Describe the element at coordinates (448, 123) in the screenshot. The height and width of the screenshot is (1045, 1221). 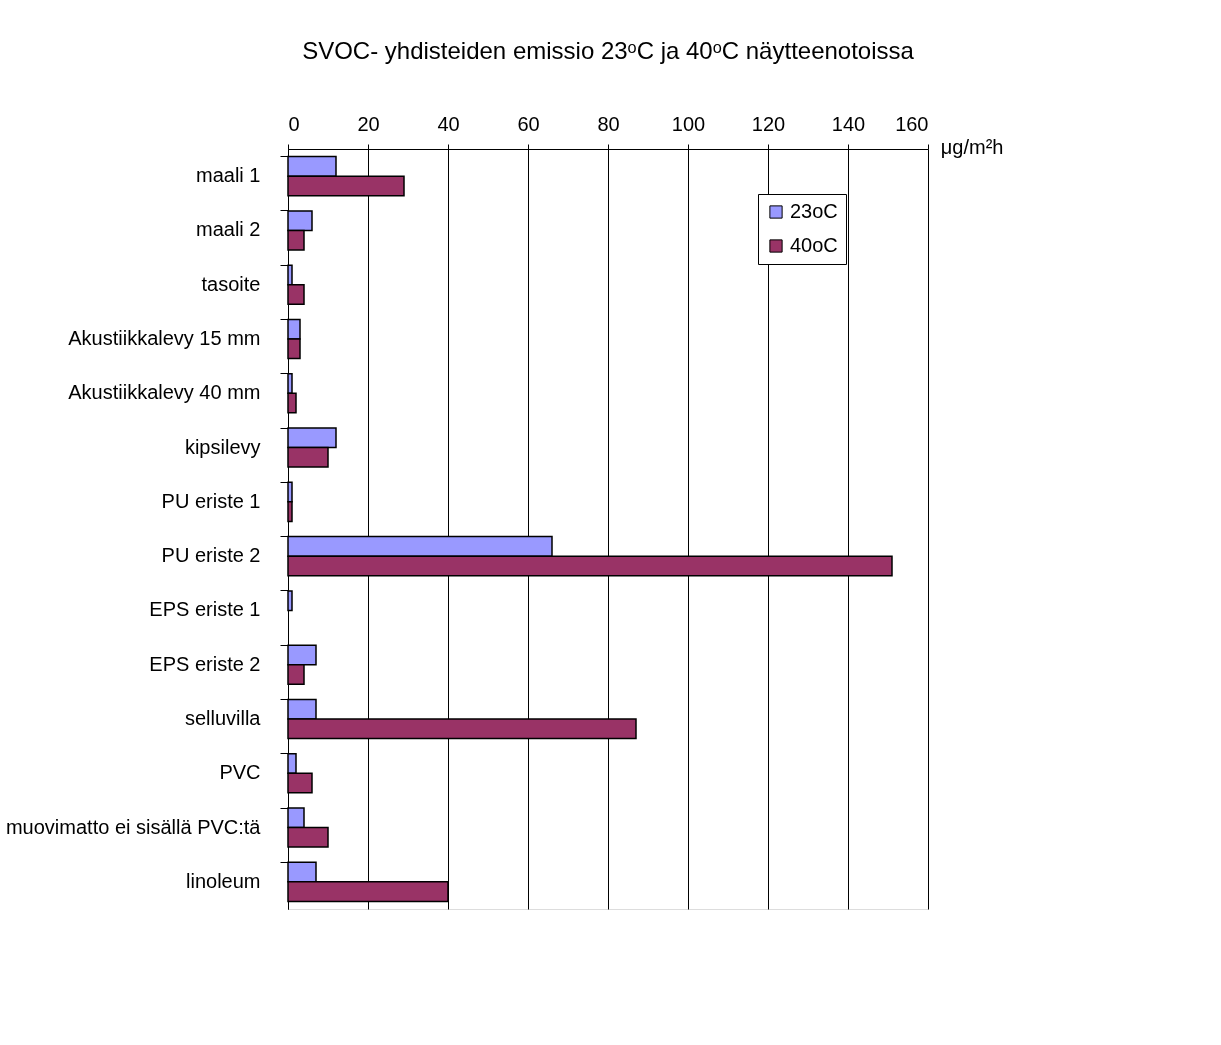
I see `x-tick-label: 40` at that location.